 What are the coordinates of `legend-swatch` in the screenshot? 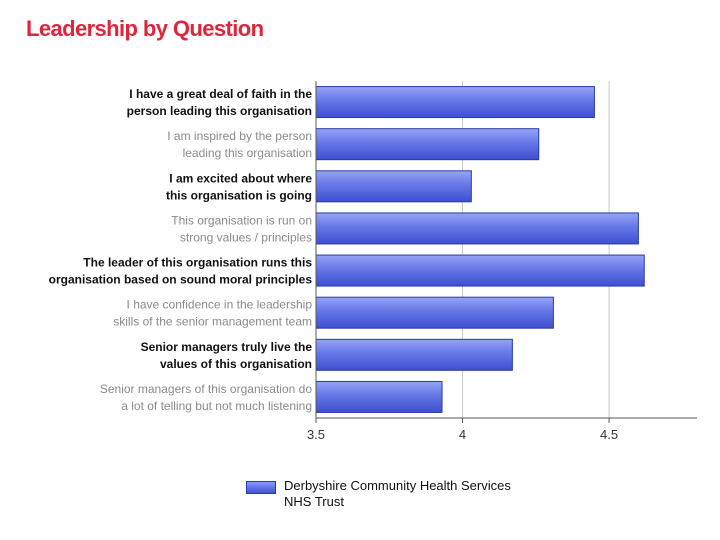 It's located at (261, 487).